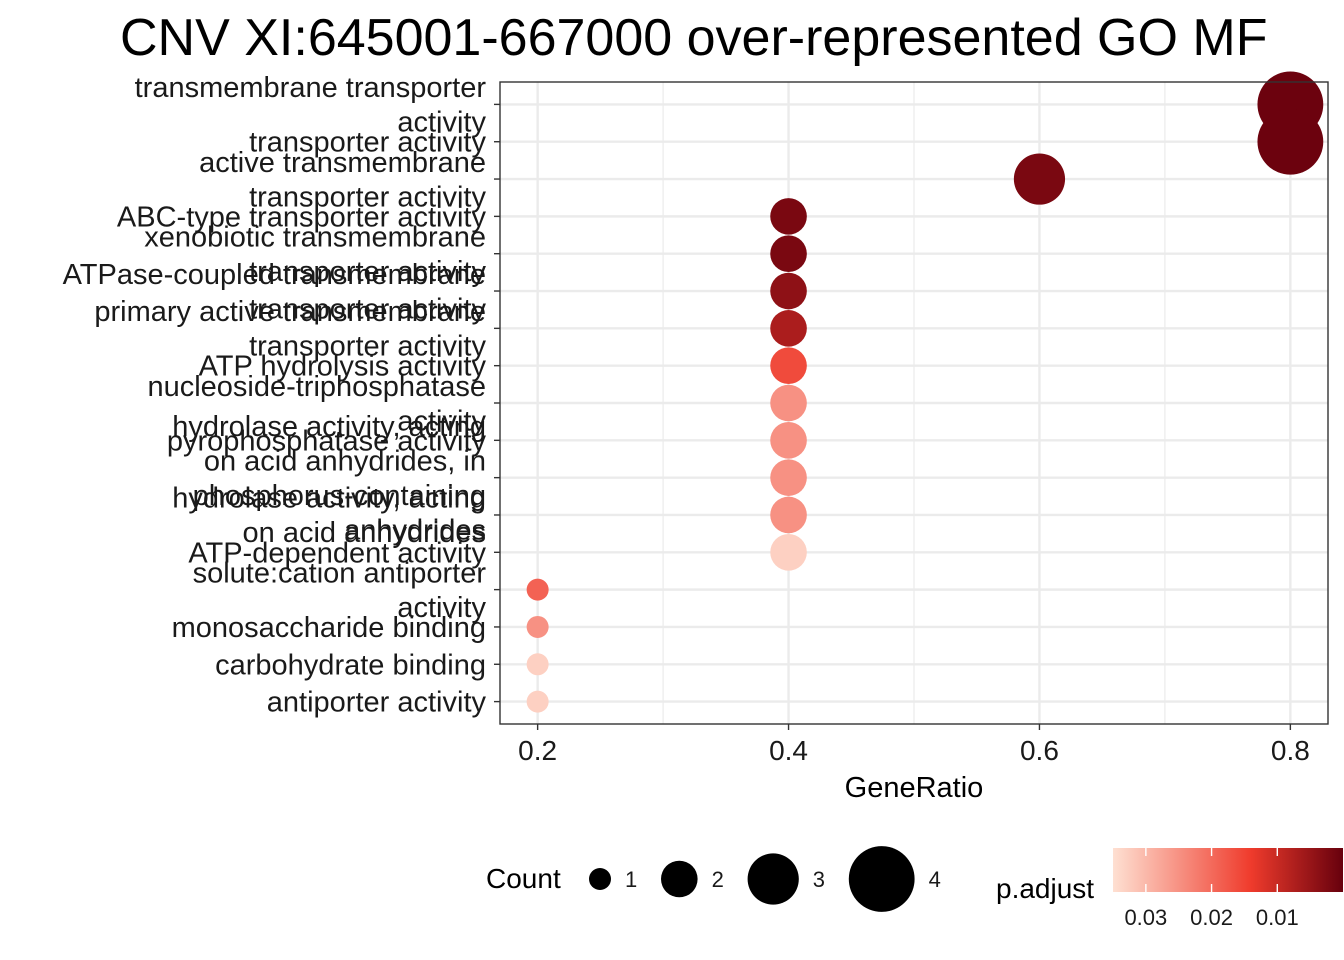 Image resolution: width=1344 pixels, height=960 pixels. What do you see at coordinates (302, 217) in the screenshot?
I see `y-tick-label: ABC-type transporter activity` at bounding box center [302, 217].